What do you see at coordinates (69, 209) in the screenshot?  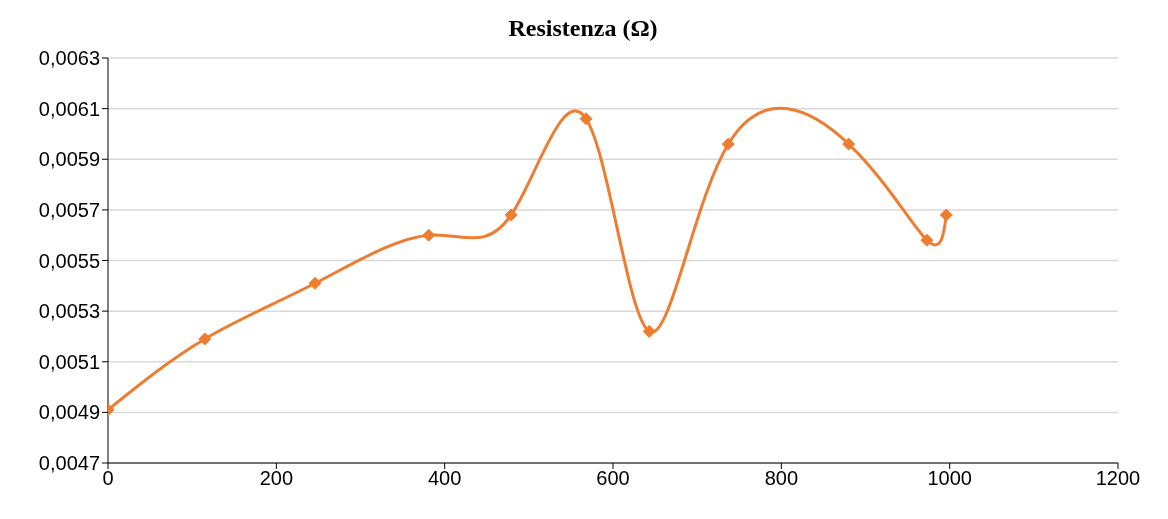 I see `y-tick-label: 0,0057` at bounding box center [69, 209].